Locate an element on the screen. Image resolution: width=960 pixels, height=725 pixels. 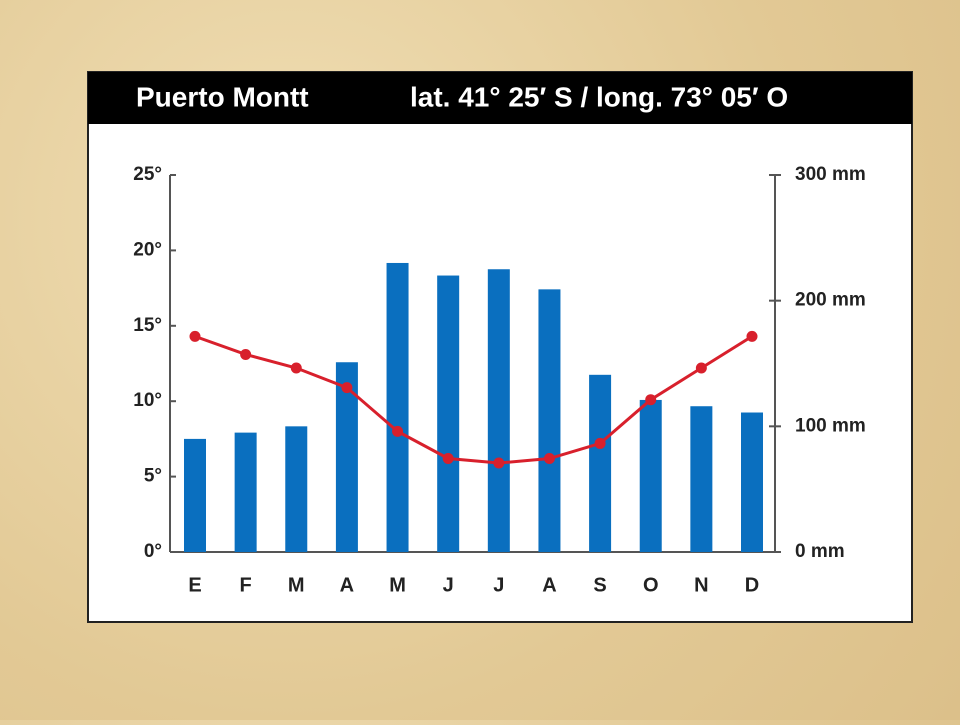
y2-tick-label: 100 mm is located at coordinates (830, 425).